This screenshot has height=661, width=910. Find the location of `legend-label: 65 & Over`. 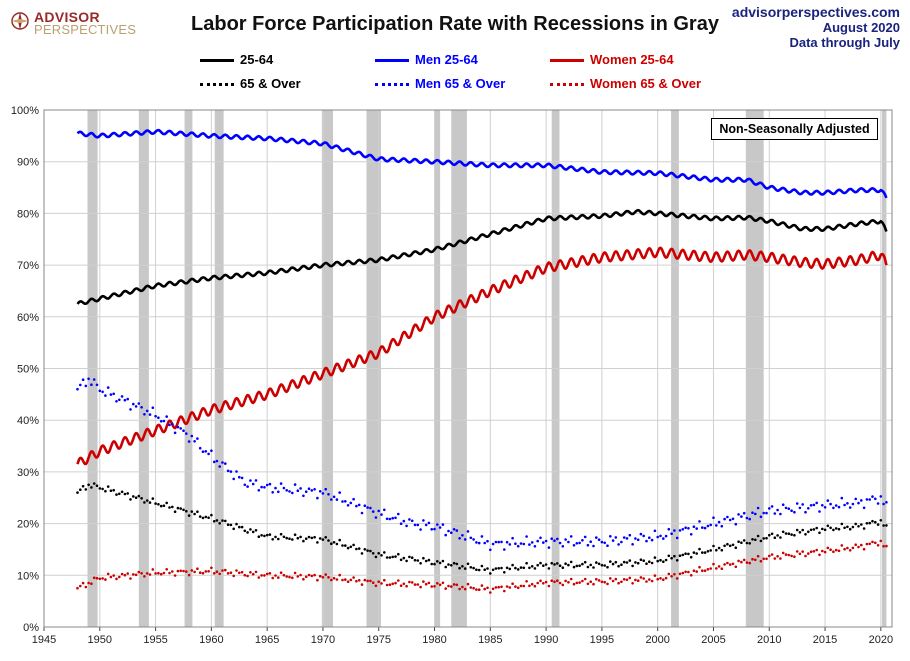

legend-label: 65 & Over is located at coordinates (270, 83).